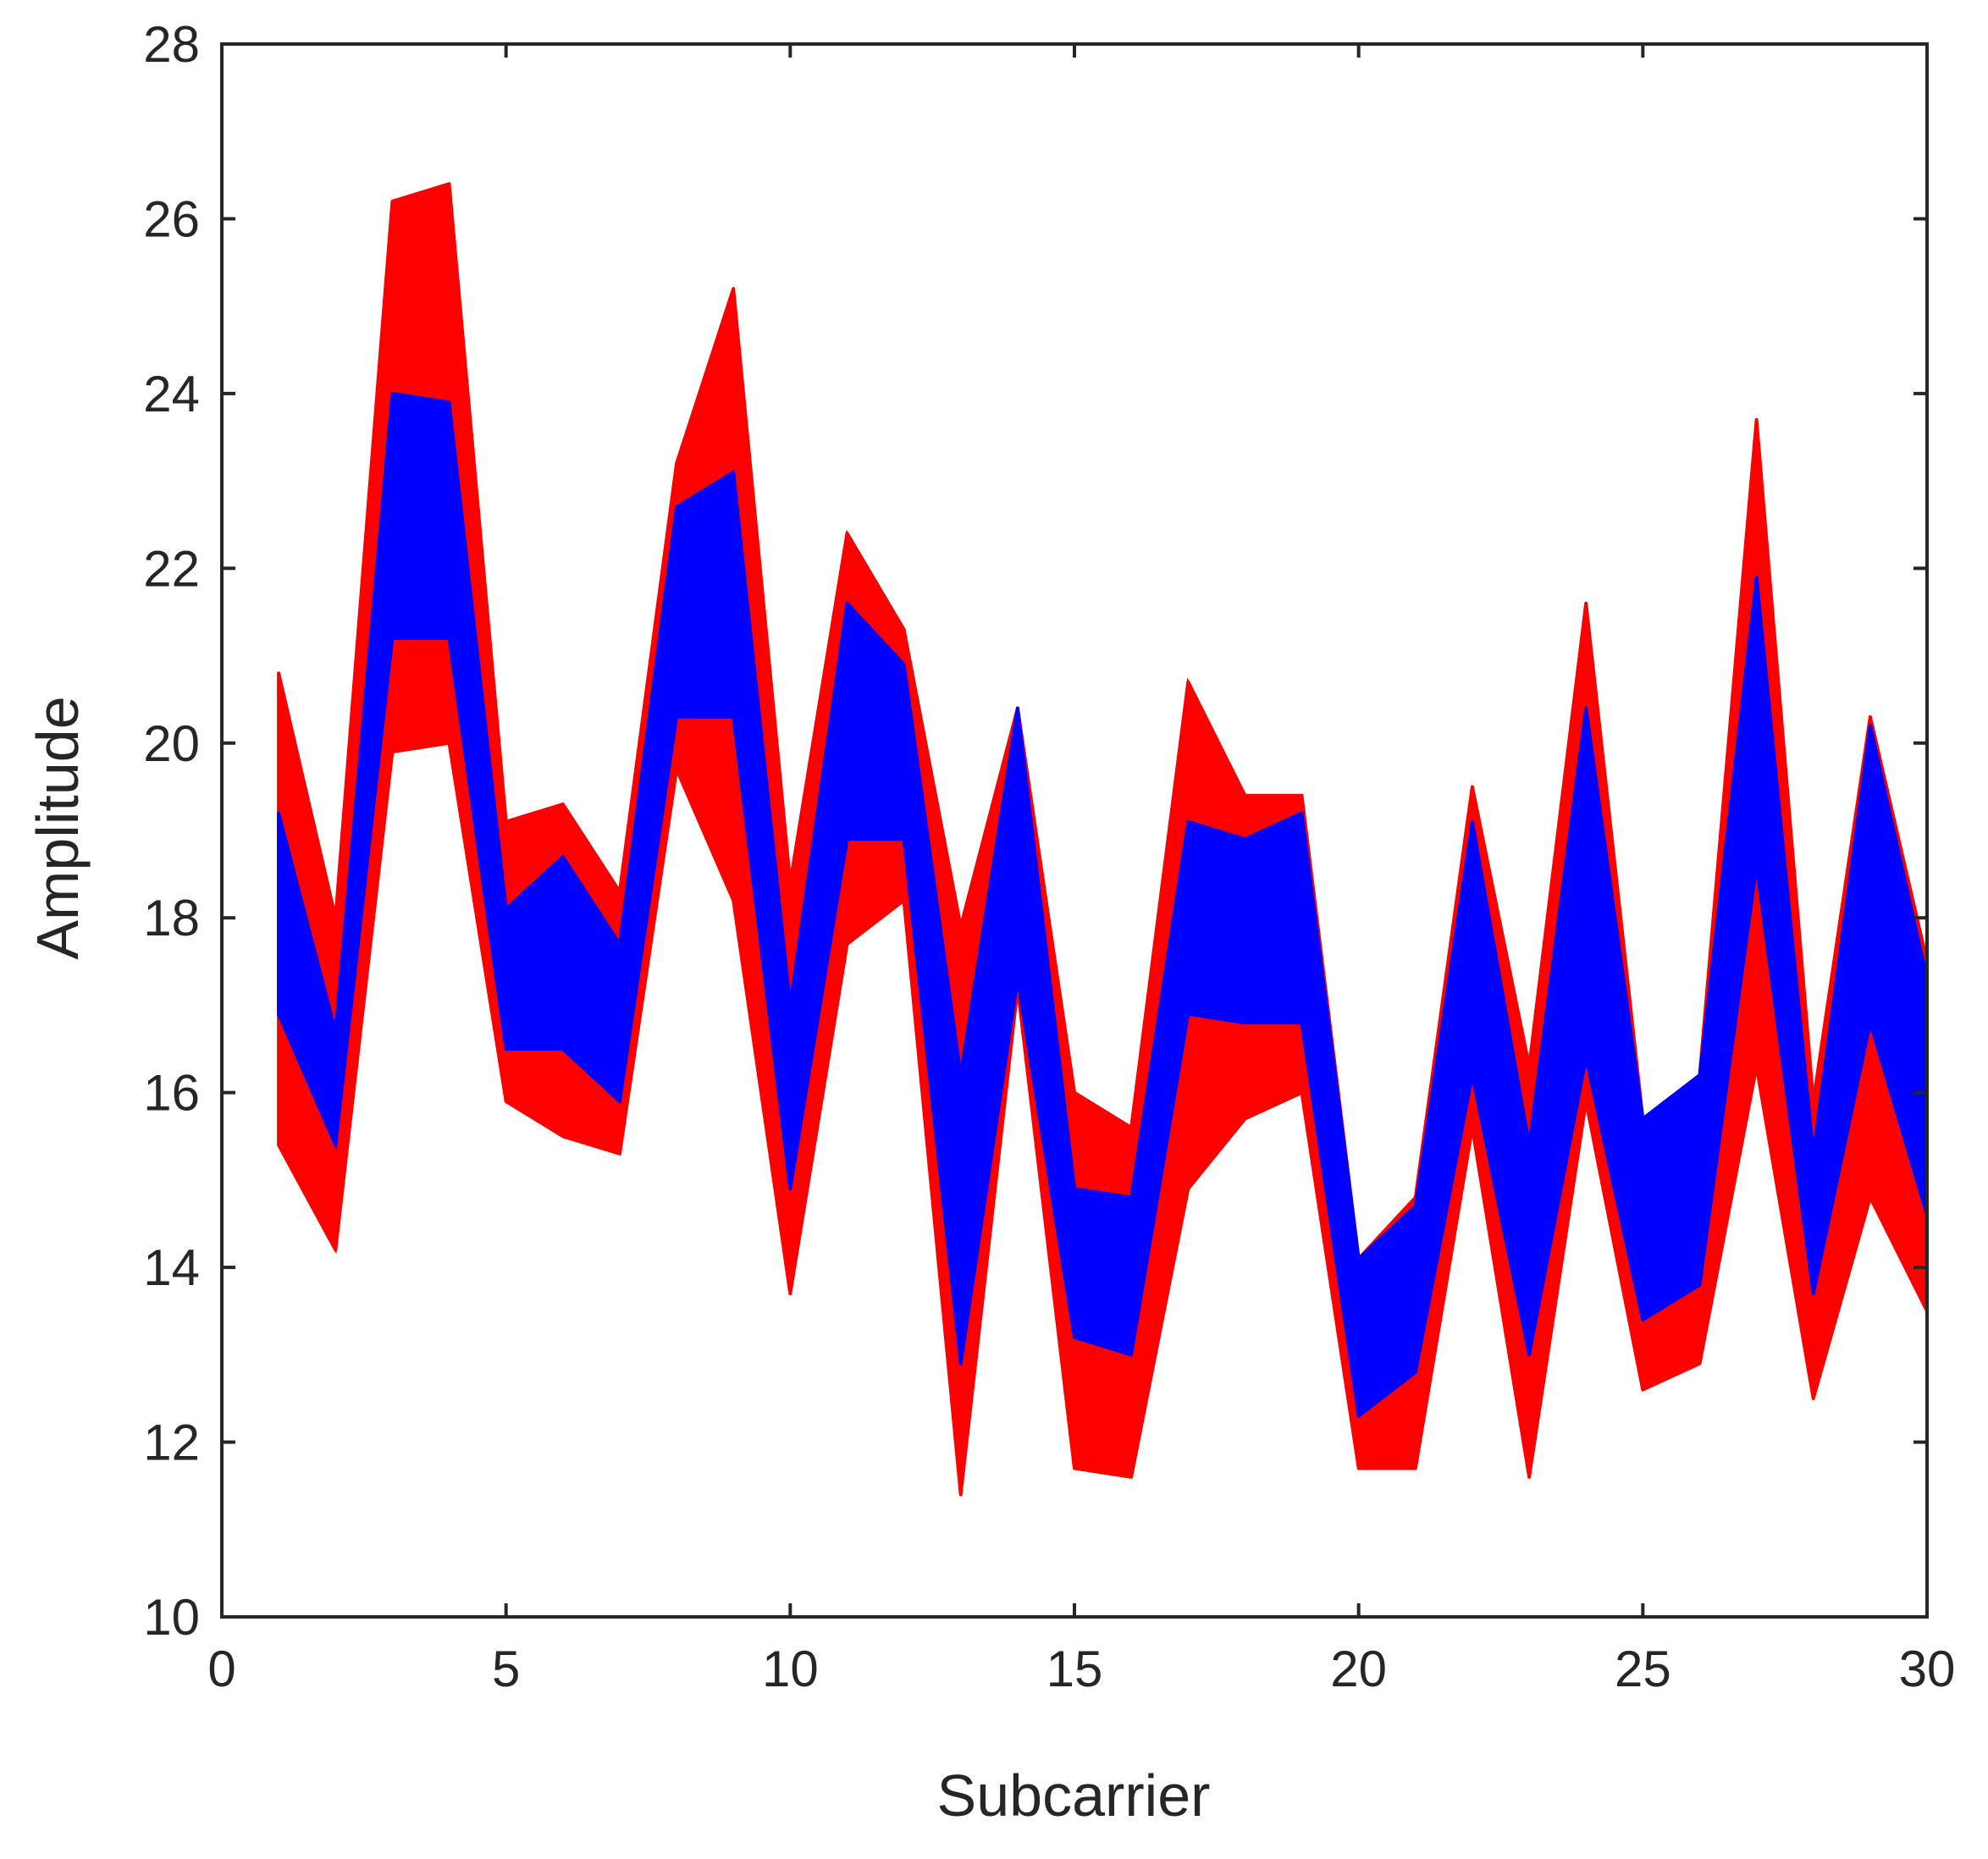  What do you see at coordinates (1643, 1669) in the screenshot?
I see `x-tick-label: 25` at bounding box center [1643, 1669].